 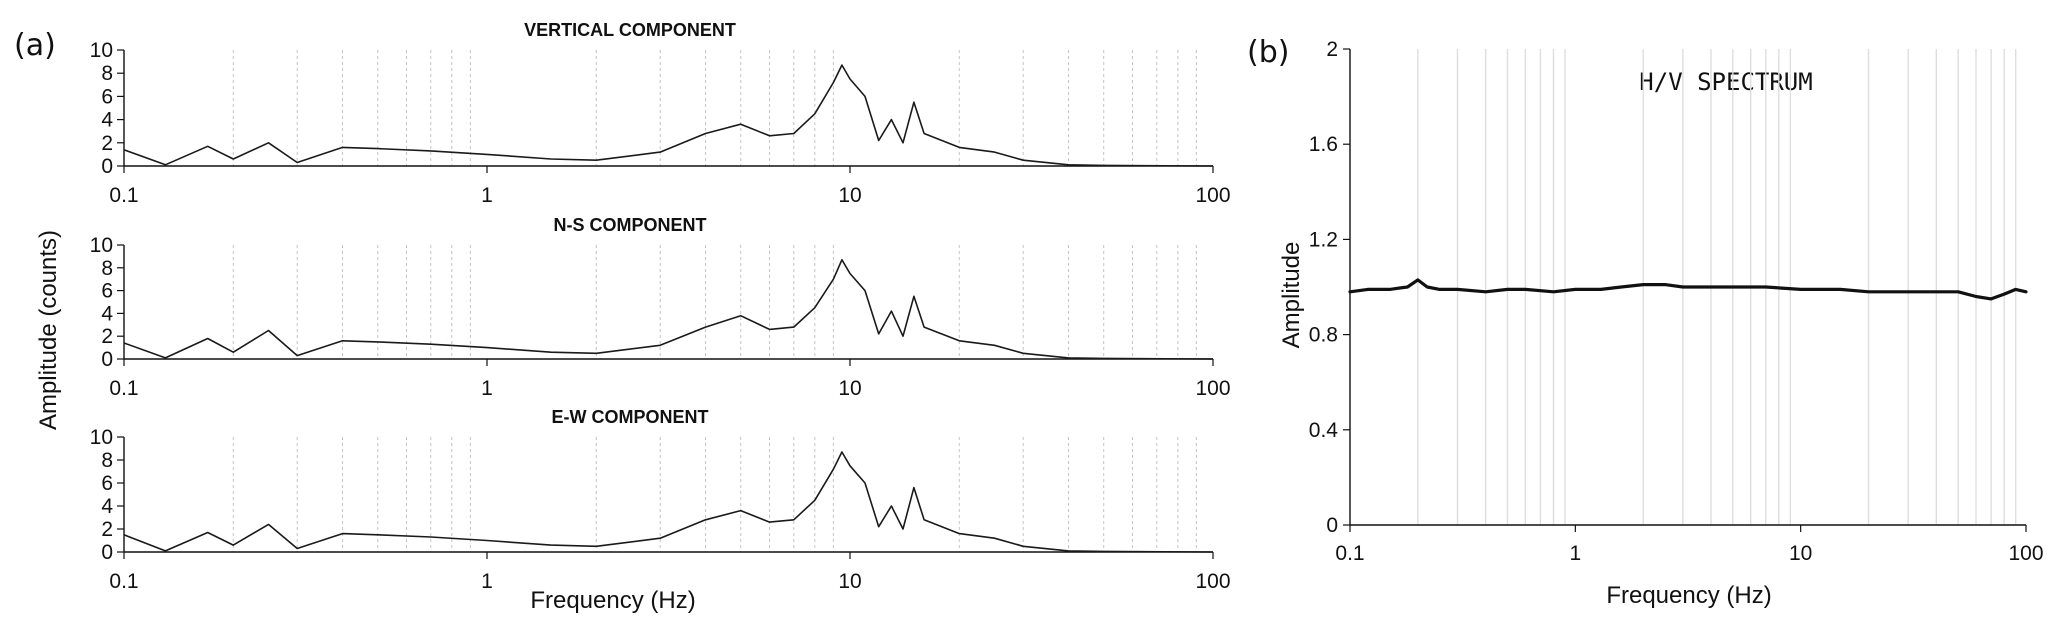 What do you see at coordinates (1268, 52) in the screenshot?
I see `panel-b-label: (b)` at bounding box center [1268, 52].